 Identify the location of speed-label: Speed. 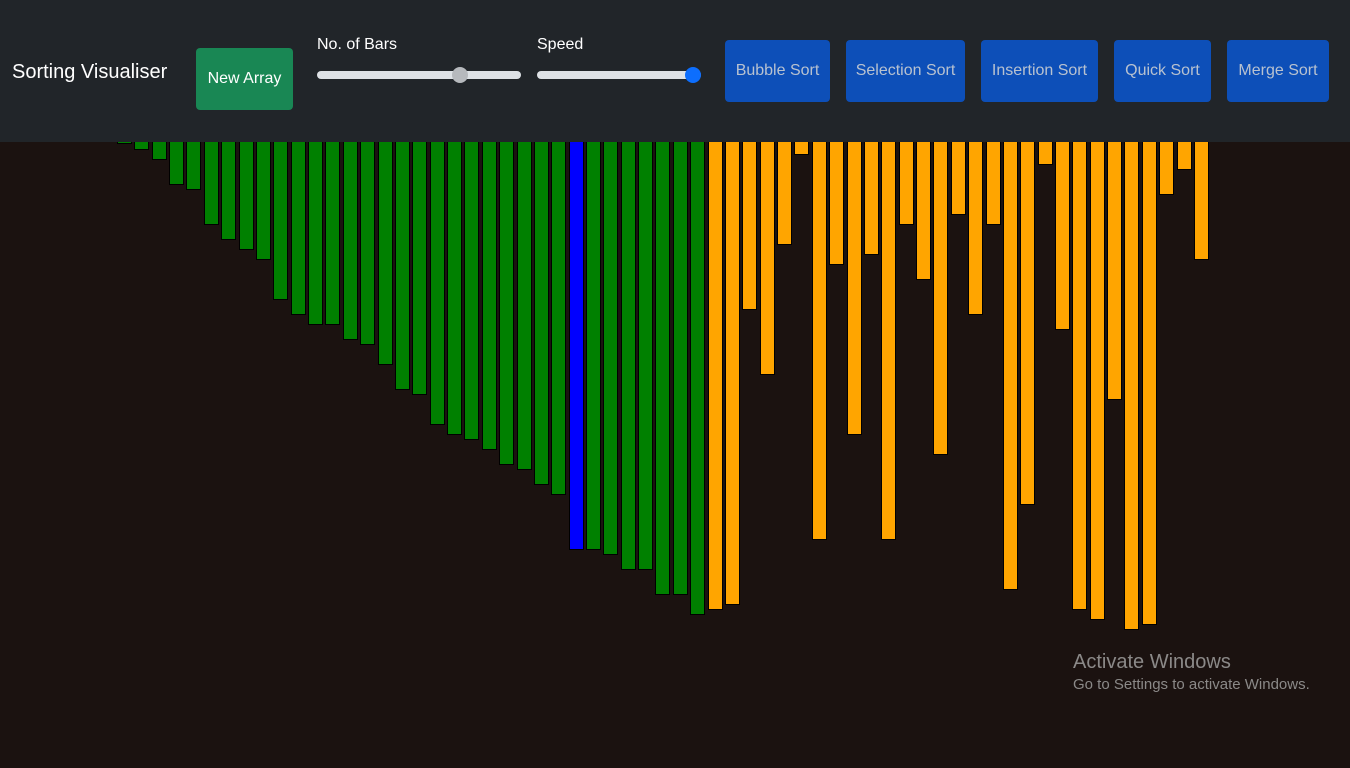
(560, 44).